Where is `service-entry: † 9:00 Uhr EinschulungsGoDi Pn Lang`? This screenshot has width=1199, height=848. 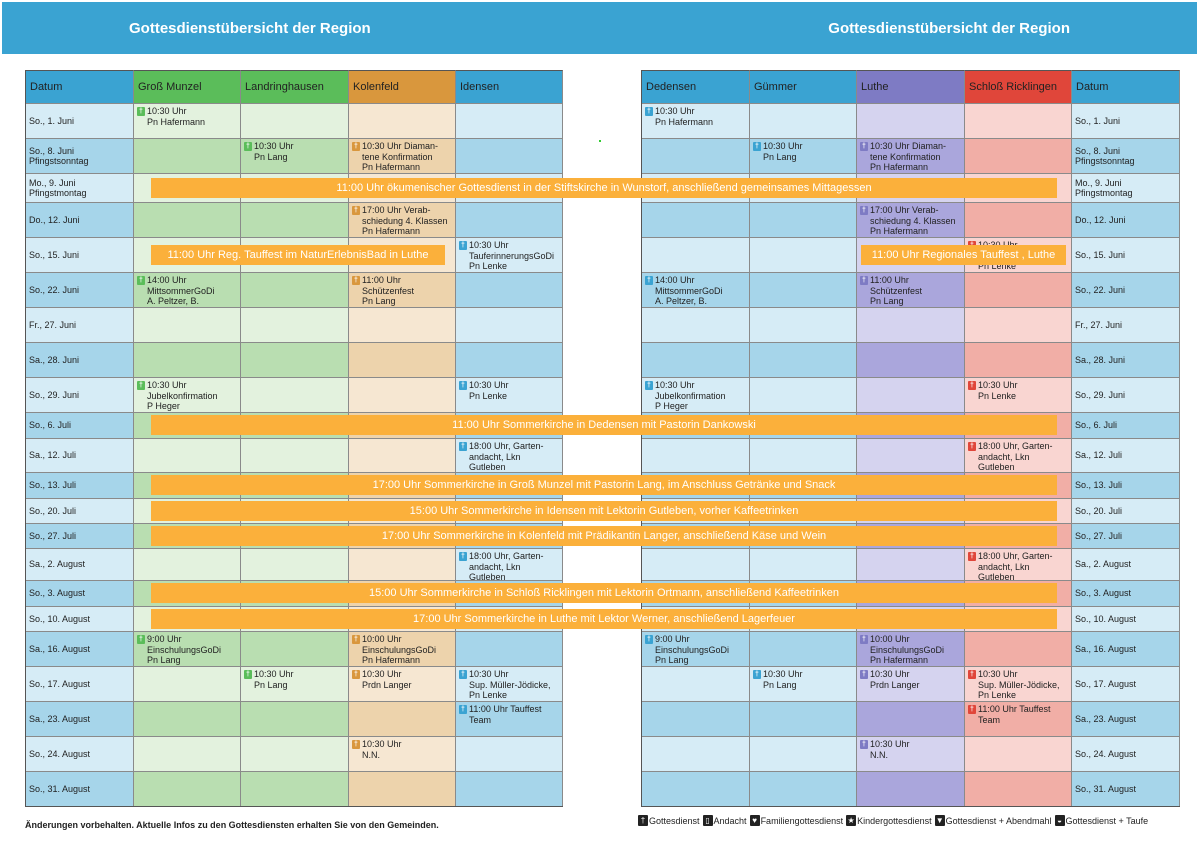 service-entry: † 9:00 Uhr EinschulungsGoDi Pn Lang is located at coordinates (695, 650).